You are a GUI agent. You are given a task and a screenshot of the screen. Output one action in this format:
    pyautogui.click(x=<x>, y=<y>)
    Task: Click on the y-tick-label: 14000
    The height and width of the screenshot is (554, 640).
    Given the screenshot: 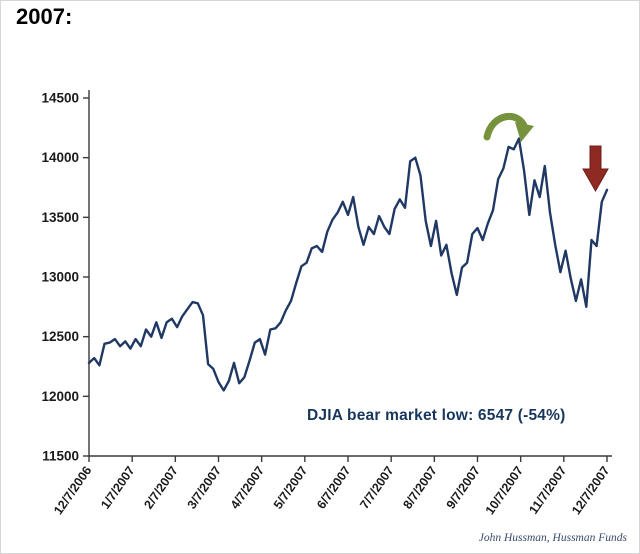 What is the action you would take?
    pyautogui.click(x=60, y=157)
    